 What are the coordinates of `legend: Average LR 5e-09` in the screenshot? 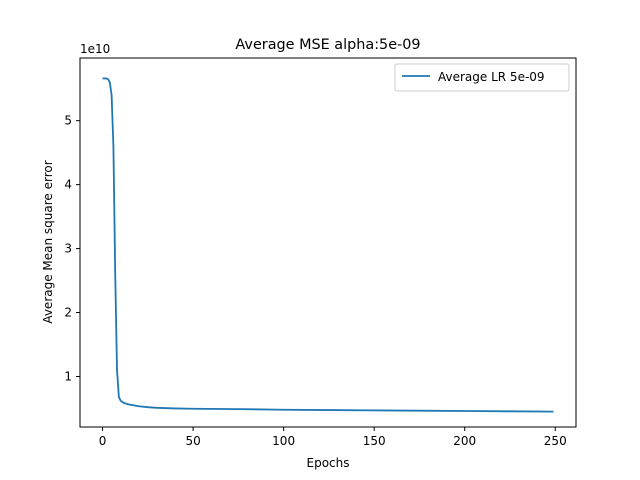 It's located at (482, 77).